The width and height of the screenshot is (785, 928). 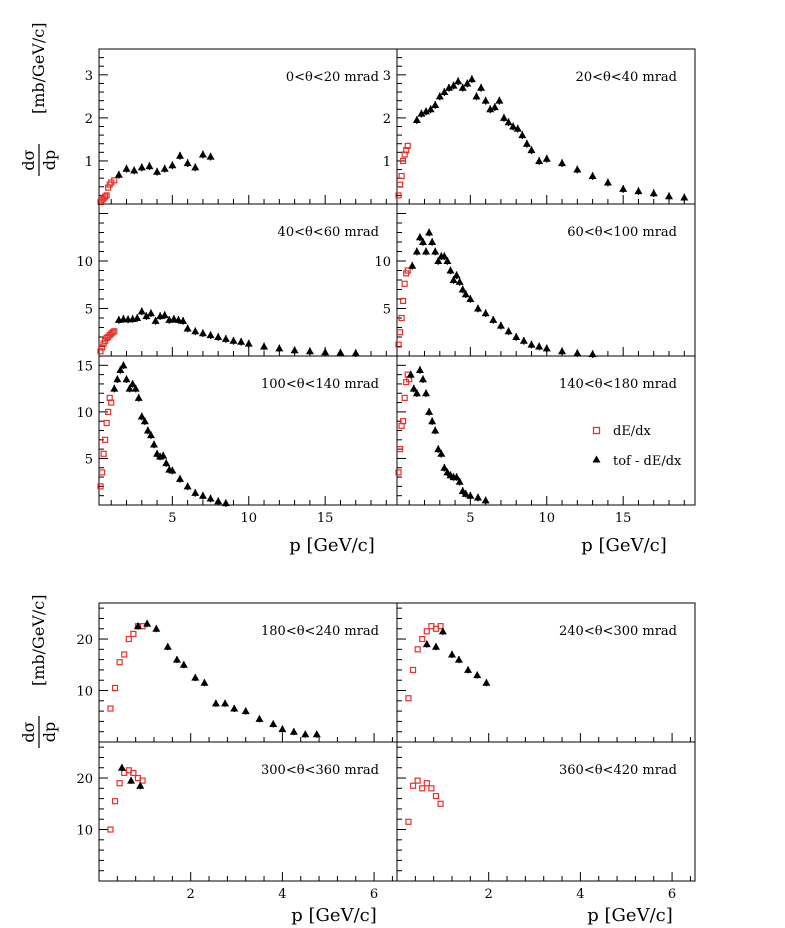 I want to click on panel: 5 10 15 5 10 15 100<θ<140 mrad, so click(x=237, y=440).